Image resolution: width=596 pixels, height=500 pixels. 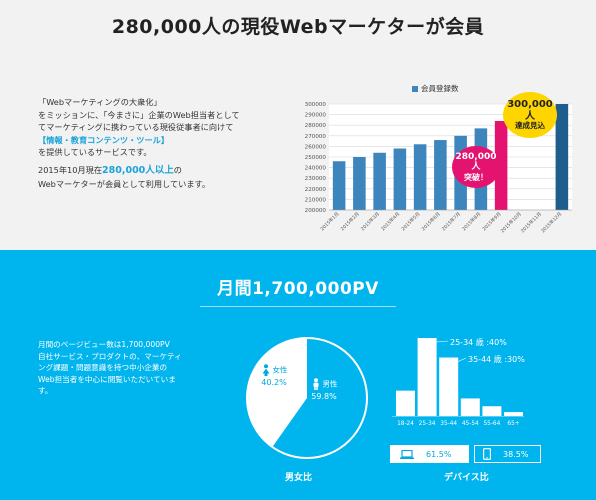 I want to click on y-tick-label: 220000, so click(x=316, y=190).